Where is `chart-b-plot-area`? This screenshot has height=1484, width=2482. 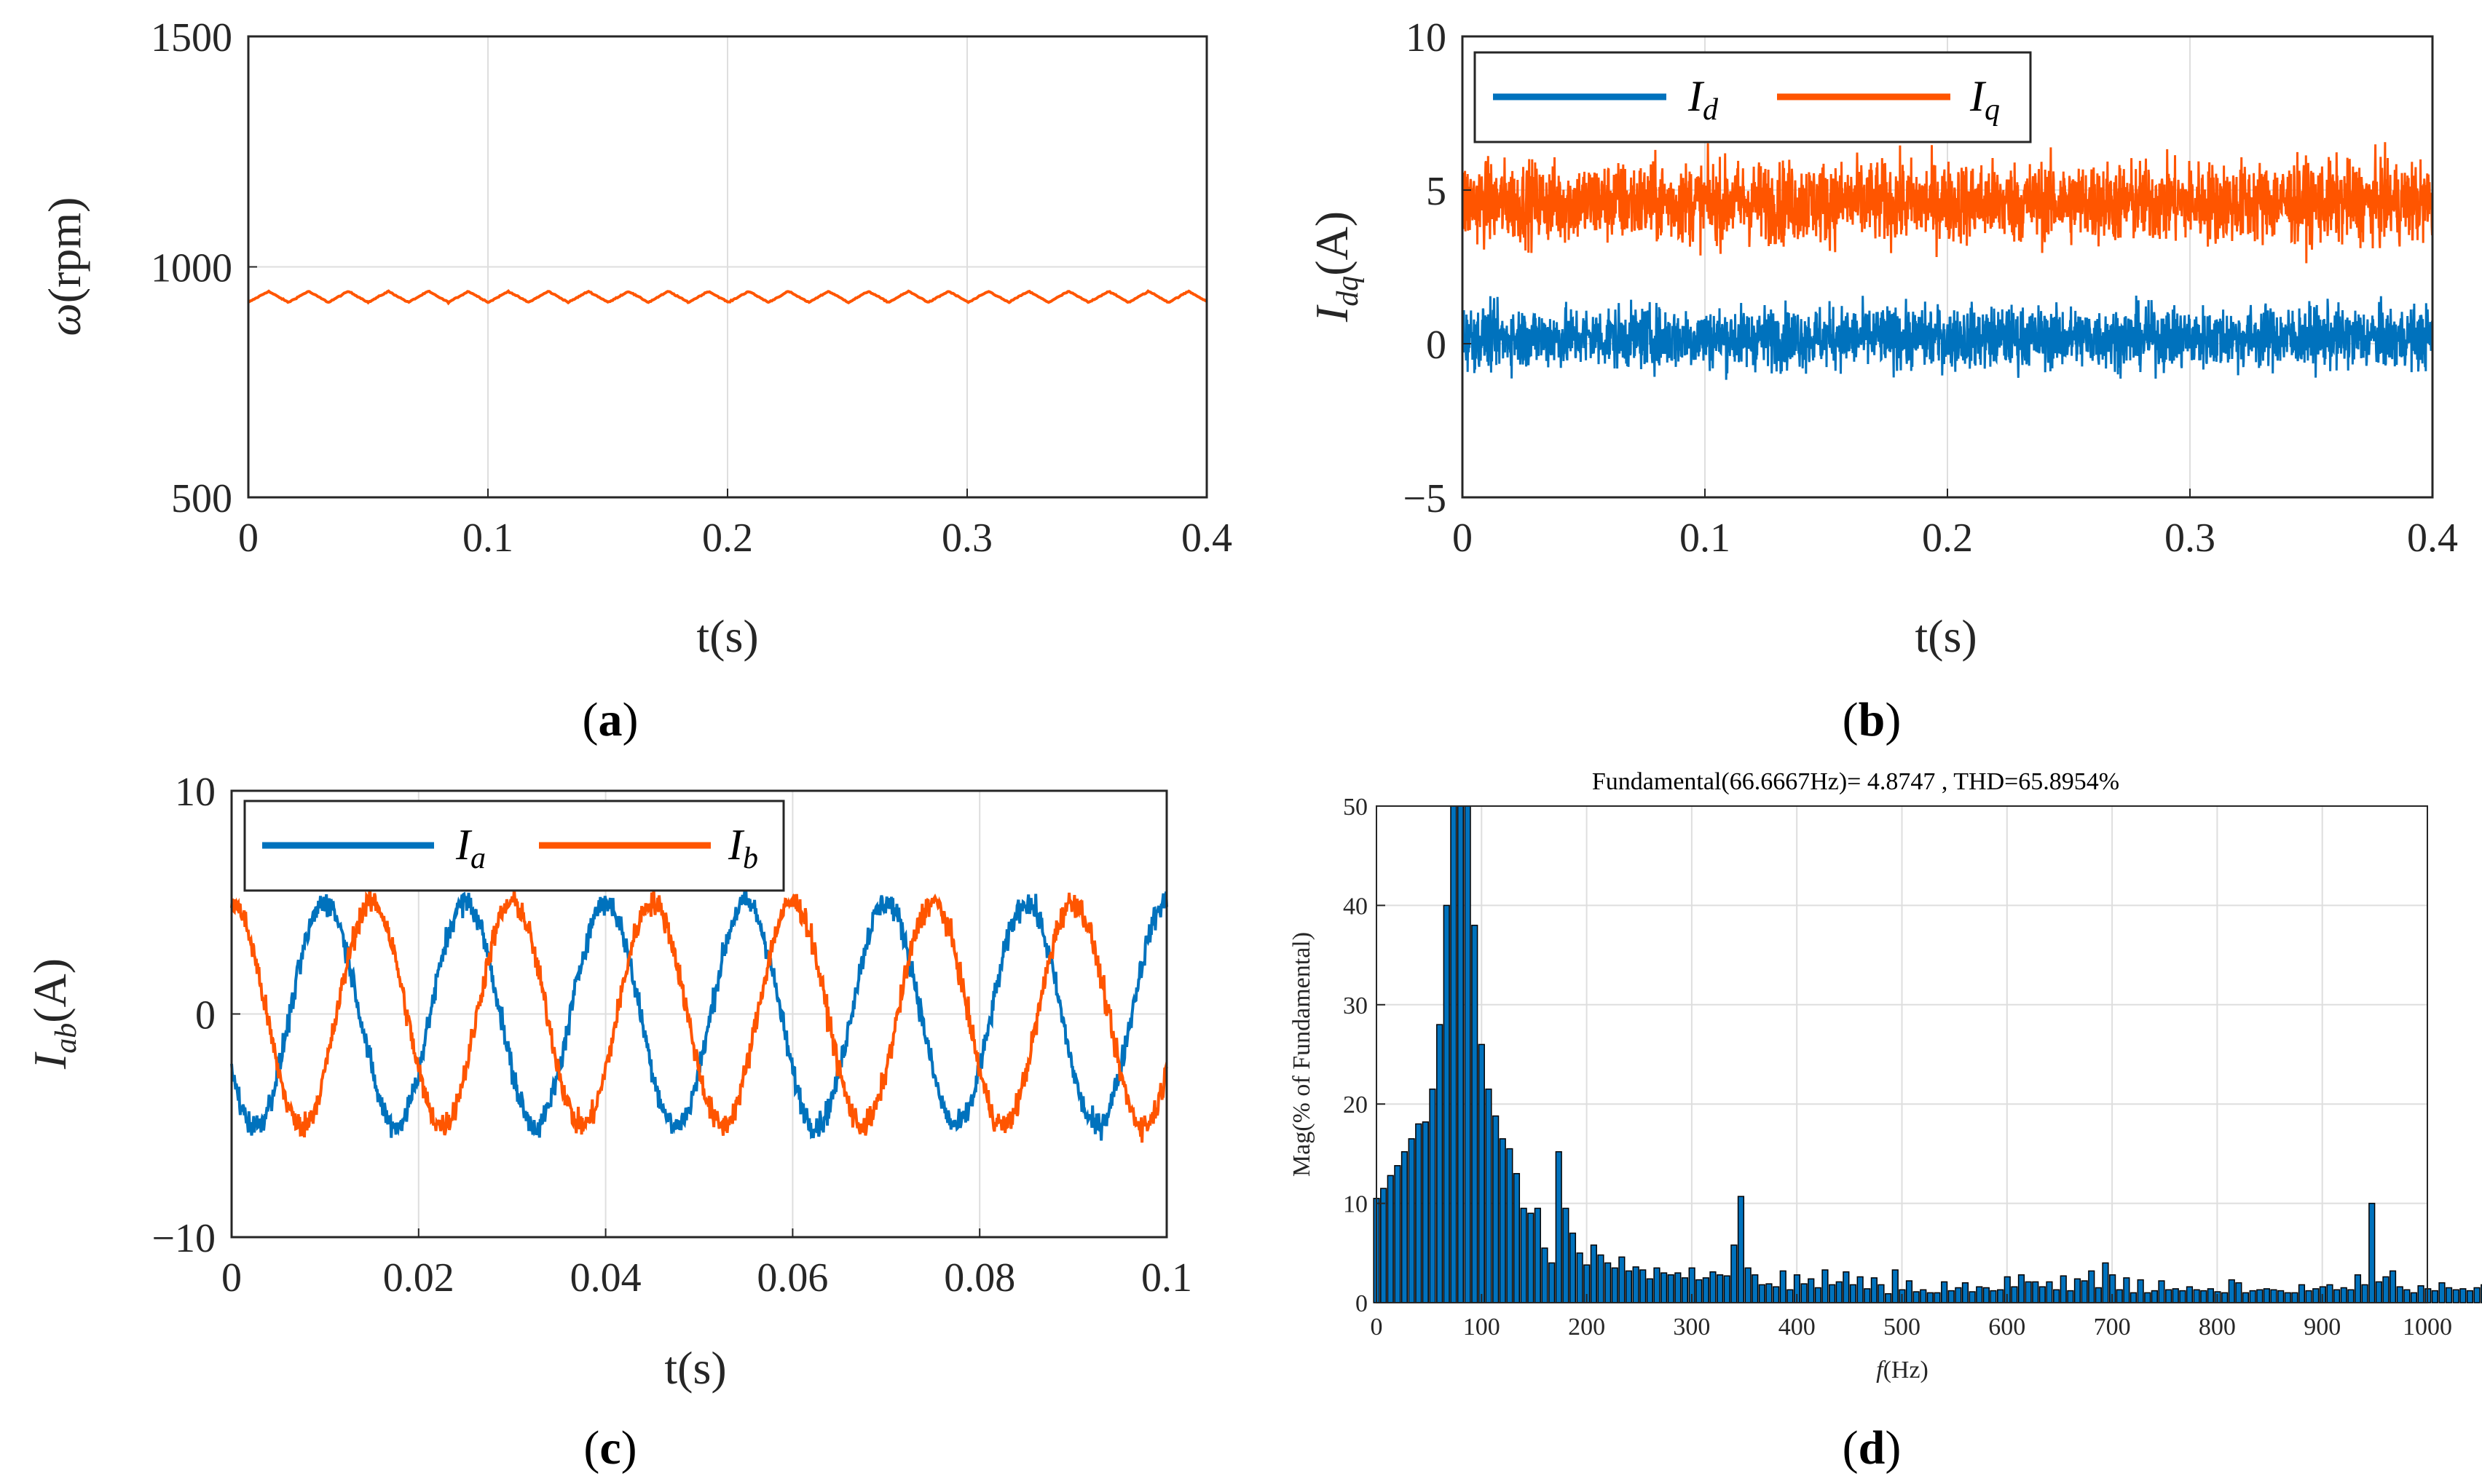 chart-b-plot-area is located at coordinates (1947, 261).